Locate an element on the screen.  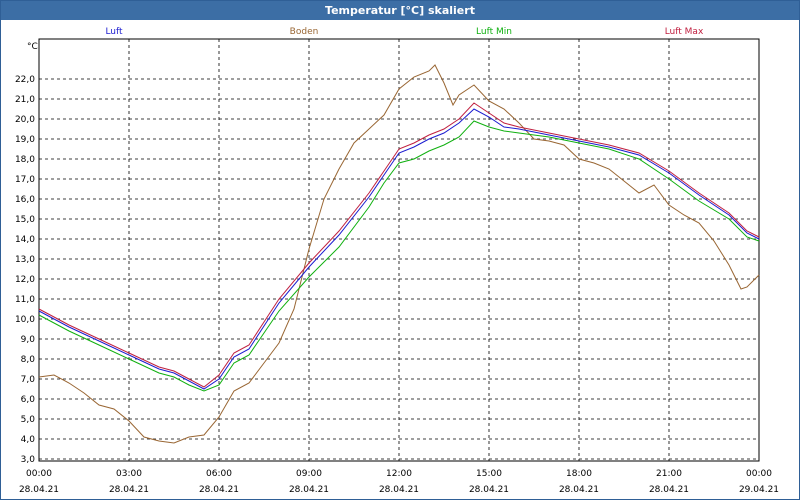
y-tick-label: 4,0 is located at coordinates (28, 440).